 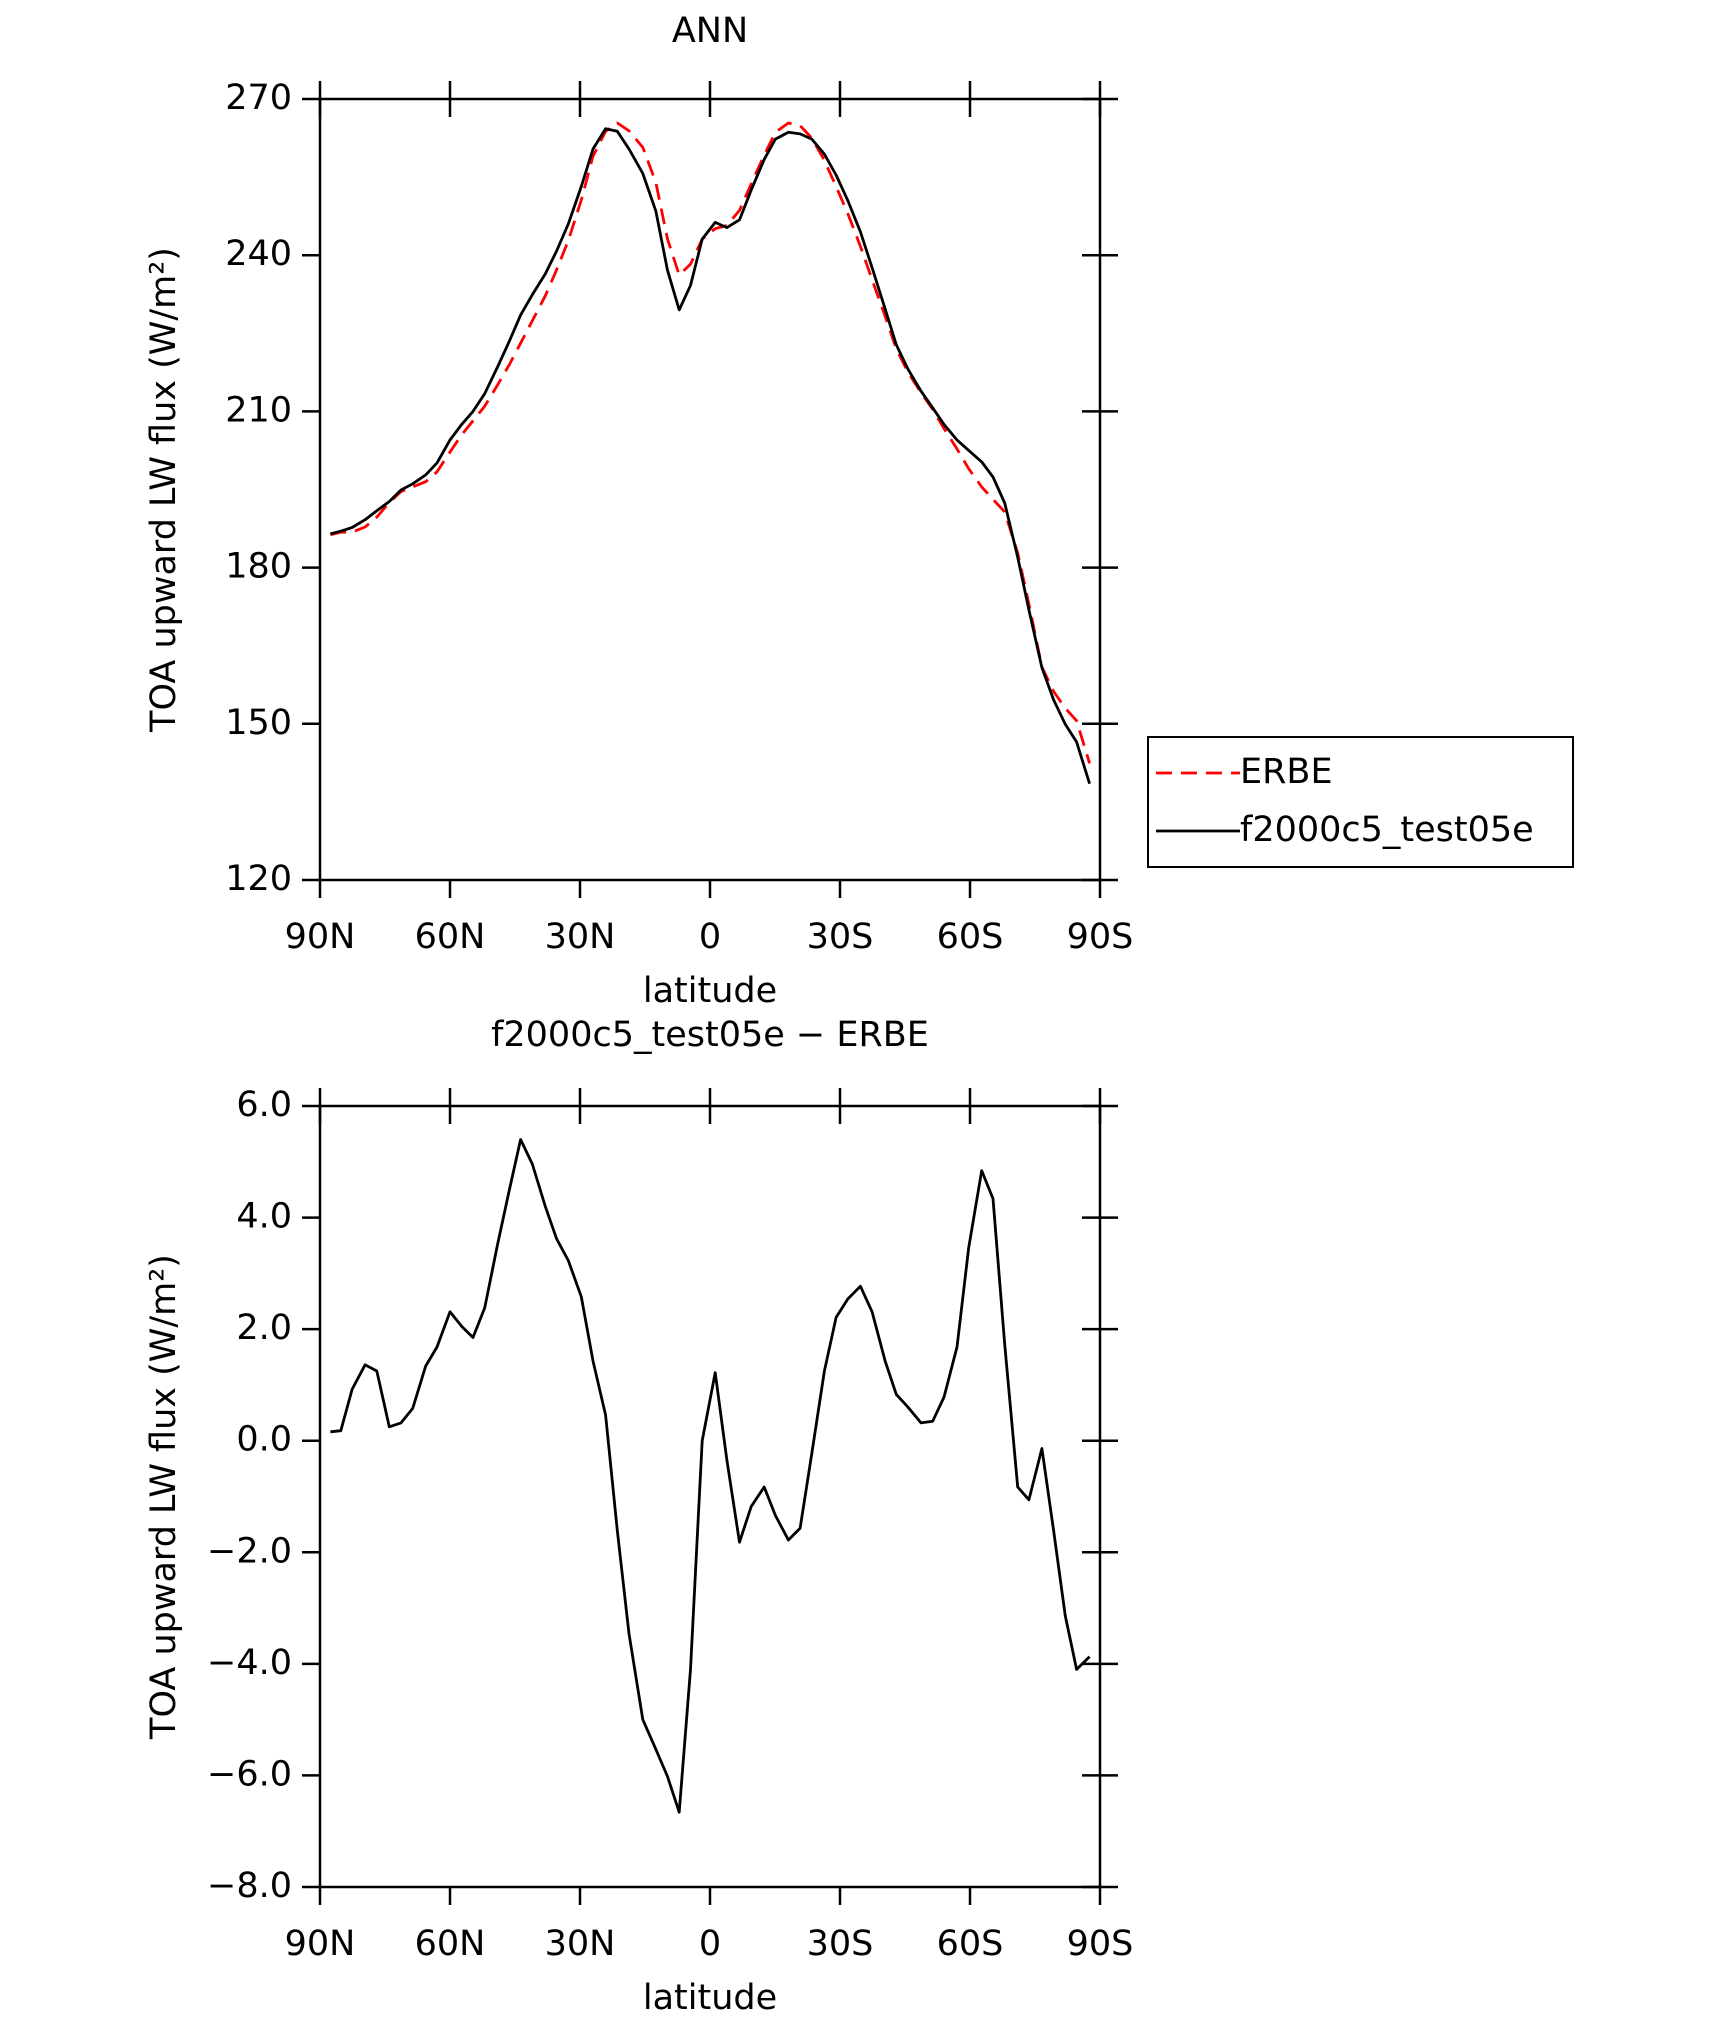 I want to click on legend-label: f2000c5_test05e, so click(x=1387, y=830).